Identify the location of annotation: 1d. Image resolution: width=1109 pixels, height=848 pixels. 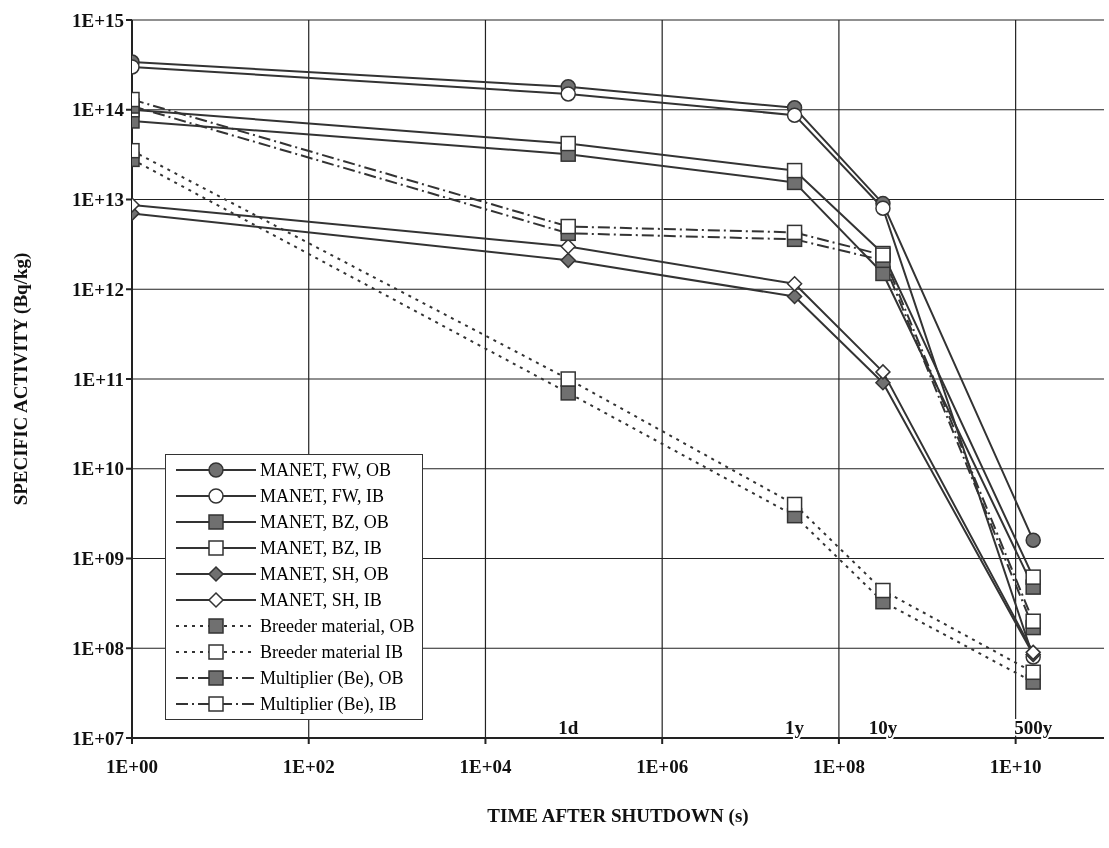
(568, 727).